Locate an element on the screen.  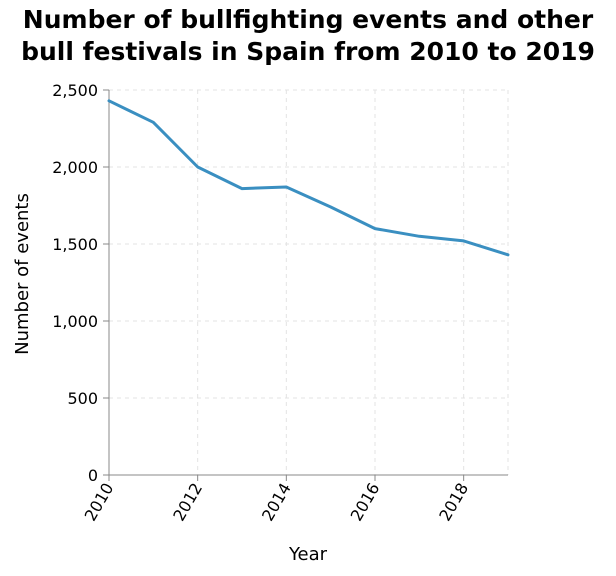
y-tick-label: 500 is located at coordinates (82, 398).